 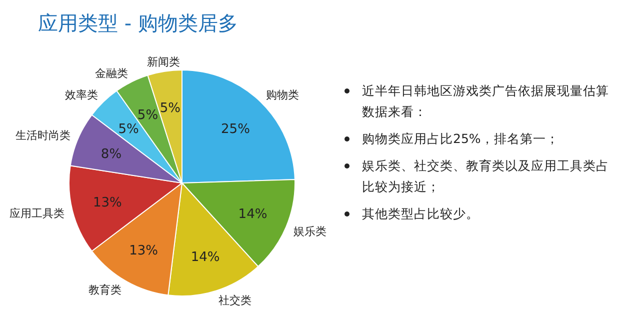 I want to click on chart-title: 应用类型 - 购物类居多, so click(x=138, y=23).